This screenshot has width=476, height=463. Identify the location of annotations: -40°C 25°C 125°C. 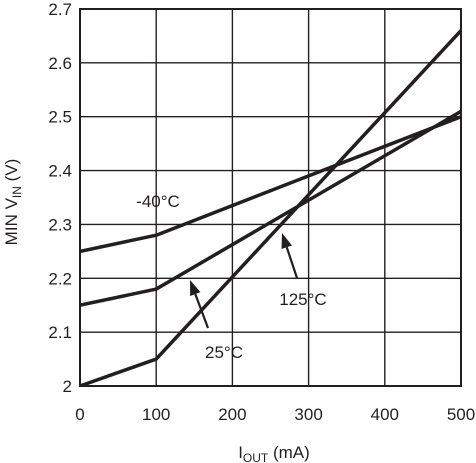
(231, 277).